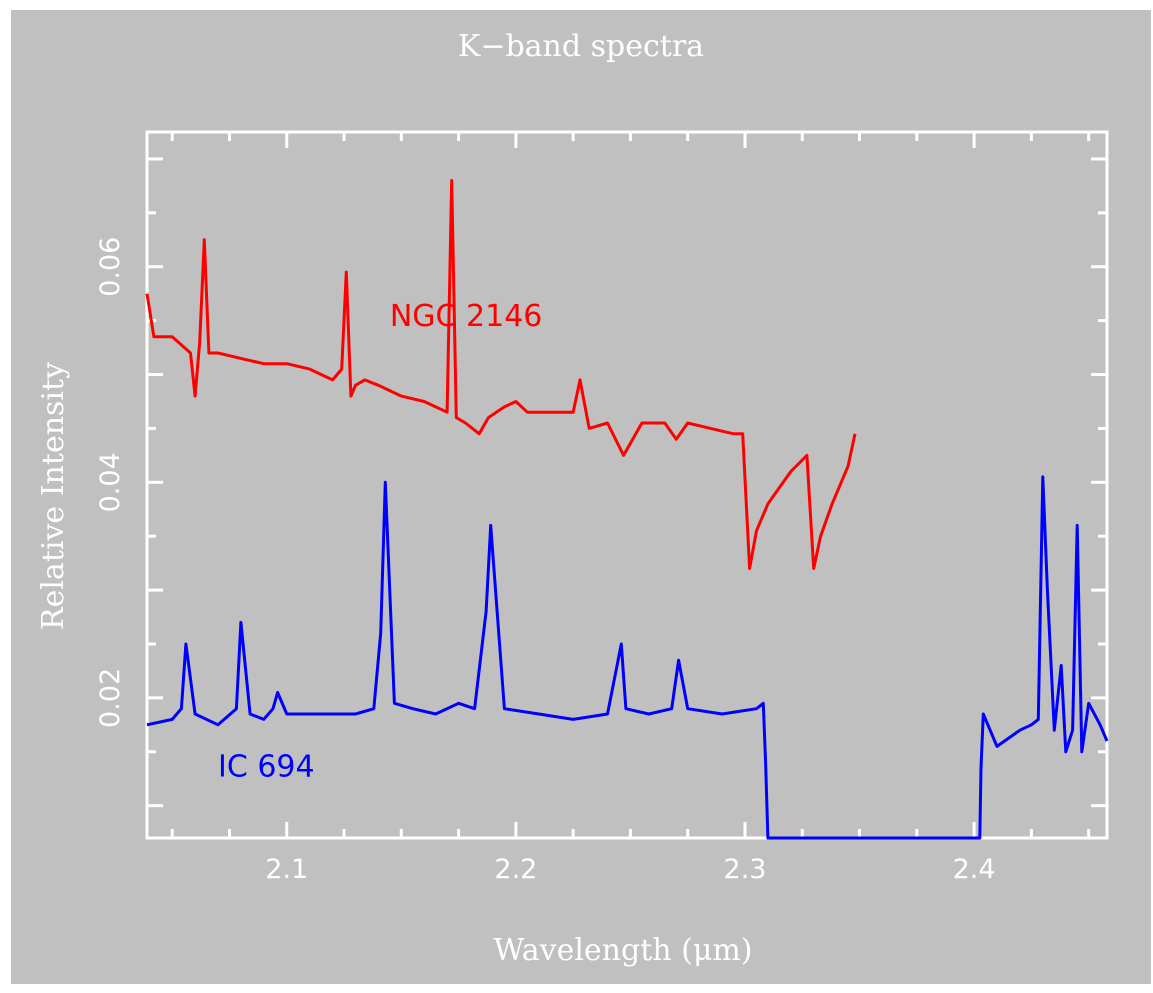 The image size is (1153, 993). What do you see at coordinates (110, 698) in the screenshot?
I see `y-tick-label: 0.02` at bounding box center [110, 698].